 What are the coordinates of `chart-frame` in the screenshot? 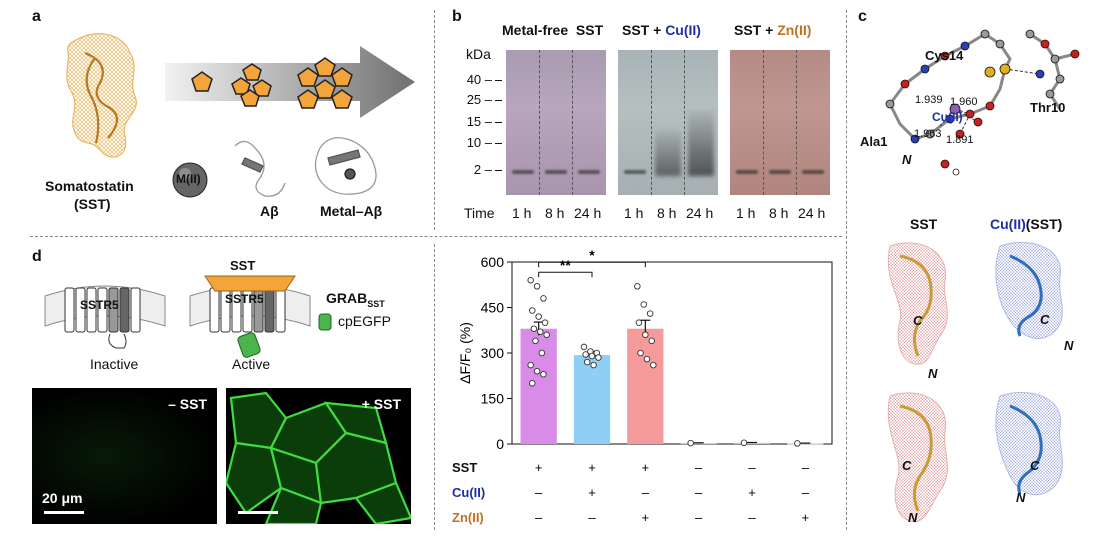 It's located at (672, 353).